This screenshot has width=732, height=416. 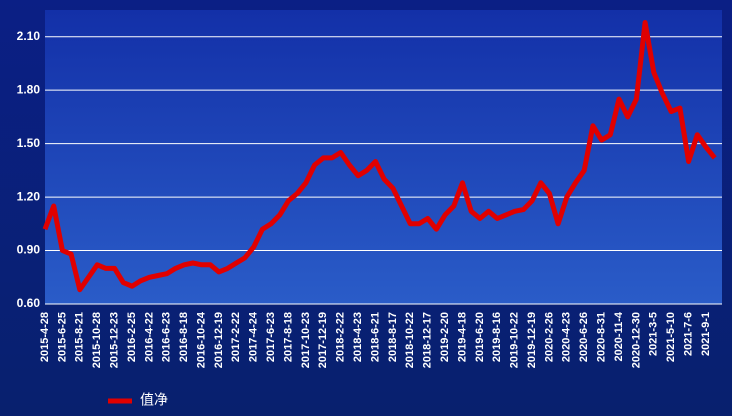 What do you see at coordinates (584, 337) in the screenshot?
I see `x-tick-label: 2020-6-26` at bounding box center [584, 337].